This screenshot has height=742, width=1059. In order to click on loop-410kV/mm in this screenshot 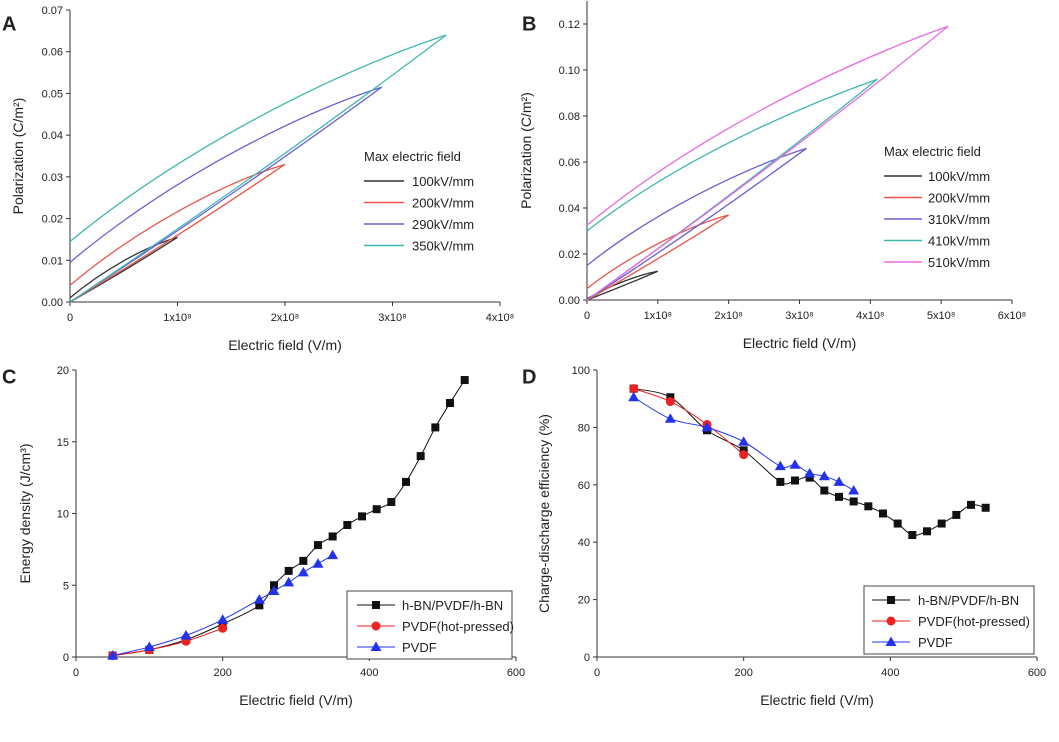, I will do `click(732, 189)`.